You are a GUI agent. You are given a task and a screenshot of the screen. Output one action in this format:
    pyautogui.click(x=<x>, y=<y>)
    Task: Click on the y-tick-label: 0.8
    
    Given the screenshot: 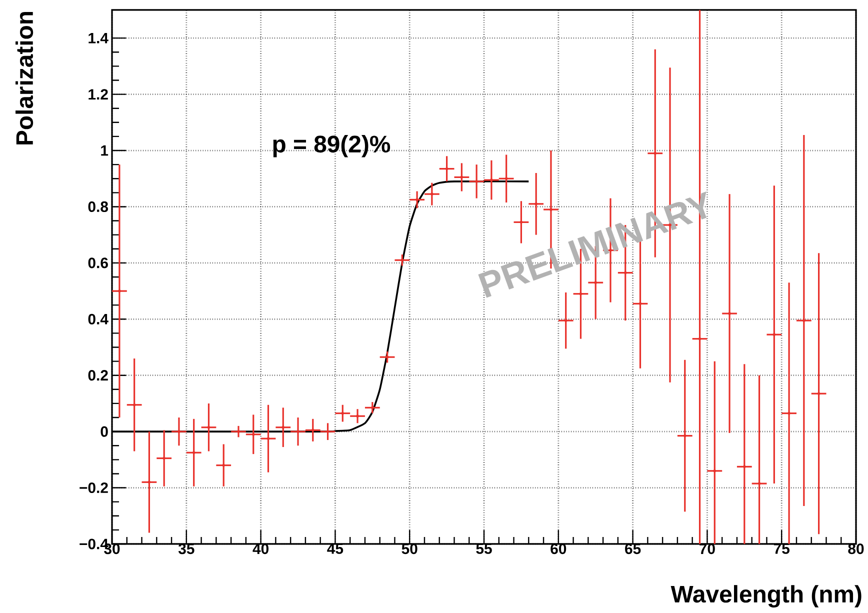 What is the action you would take?
    pyautogui.click(x=98, y=206)
    